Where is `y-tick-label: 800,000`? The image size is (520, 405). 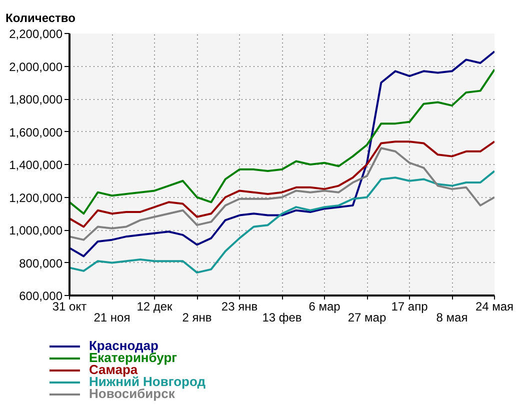
y-tick-label: 800,000 is located at coordinates (41, 263).